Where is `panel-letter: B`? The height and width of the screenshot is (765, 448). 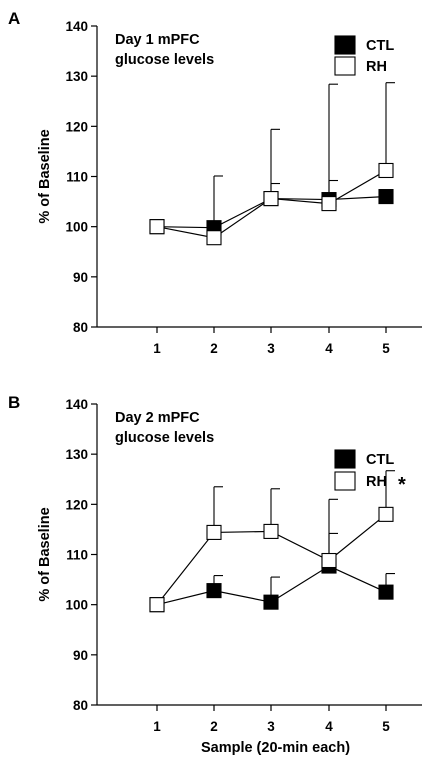 panel-letter: B is located at coordinates (14, 402).